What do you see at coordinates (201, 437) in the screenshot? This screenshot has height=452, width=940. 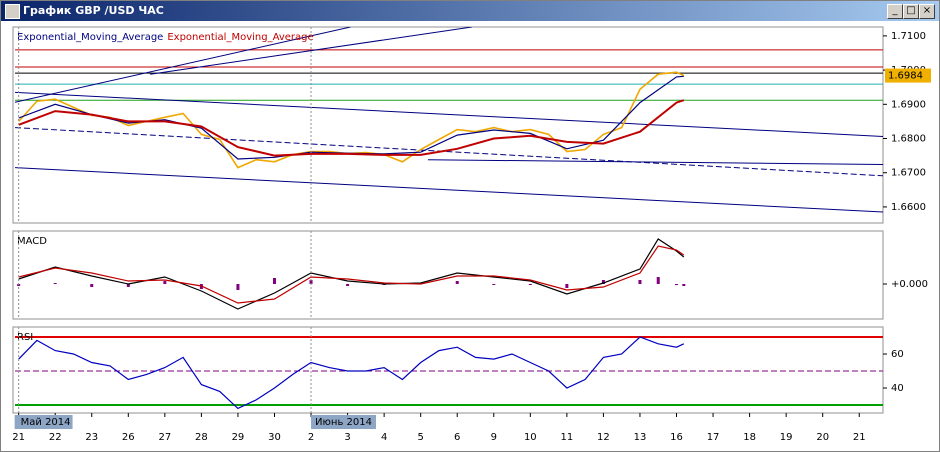 I see `x-tick-label: 28` at bounding box center [201, 437].